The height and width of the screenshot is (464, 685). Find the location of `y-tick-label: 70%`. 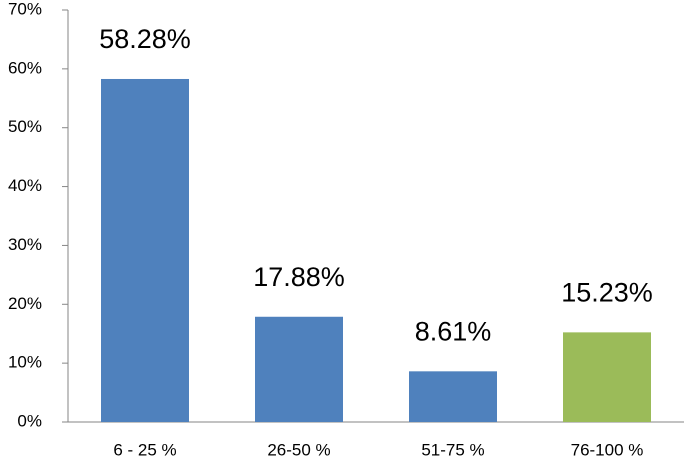

y-tick-label: 70% is located at coordinates (25, 9).